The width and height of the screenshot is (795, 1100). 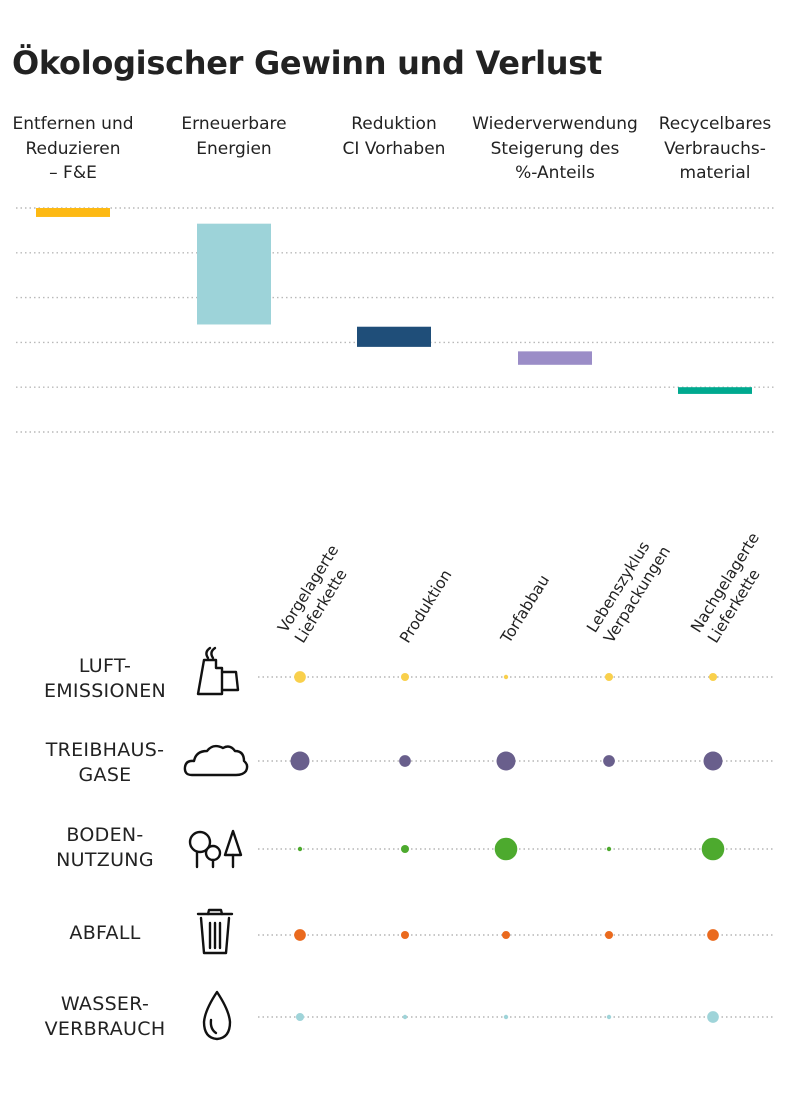 I want to click on category-label-line: Erneuerbare, so click(x=234, y=124).